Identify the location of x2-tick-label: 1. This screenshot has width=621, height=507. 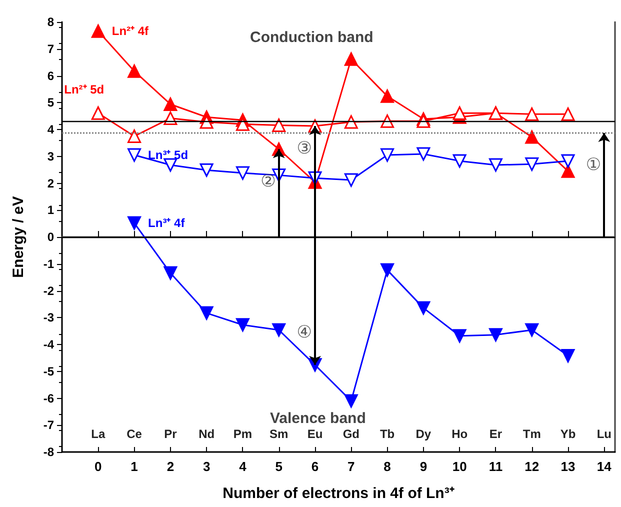
(134, 466).